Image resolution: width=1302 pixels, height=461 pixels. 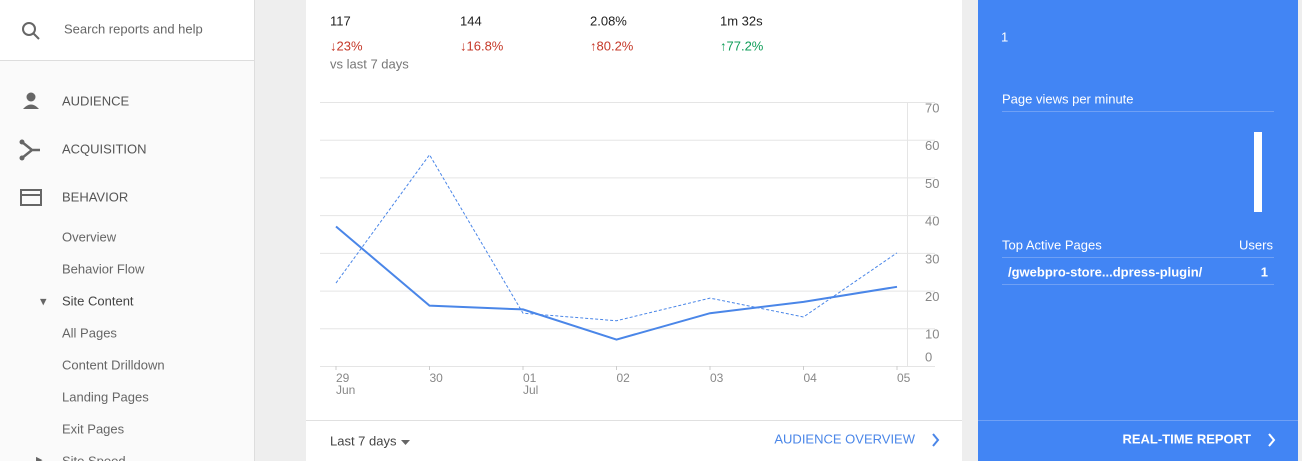 I want to click on nav-section: BEHAVIOR, so click(x=95, y=196).